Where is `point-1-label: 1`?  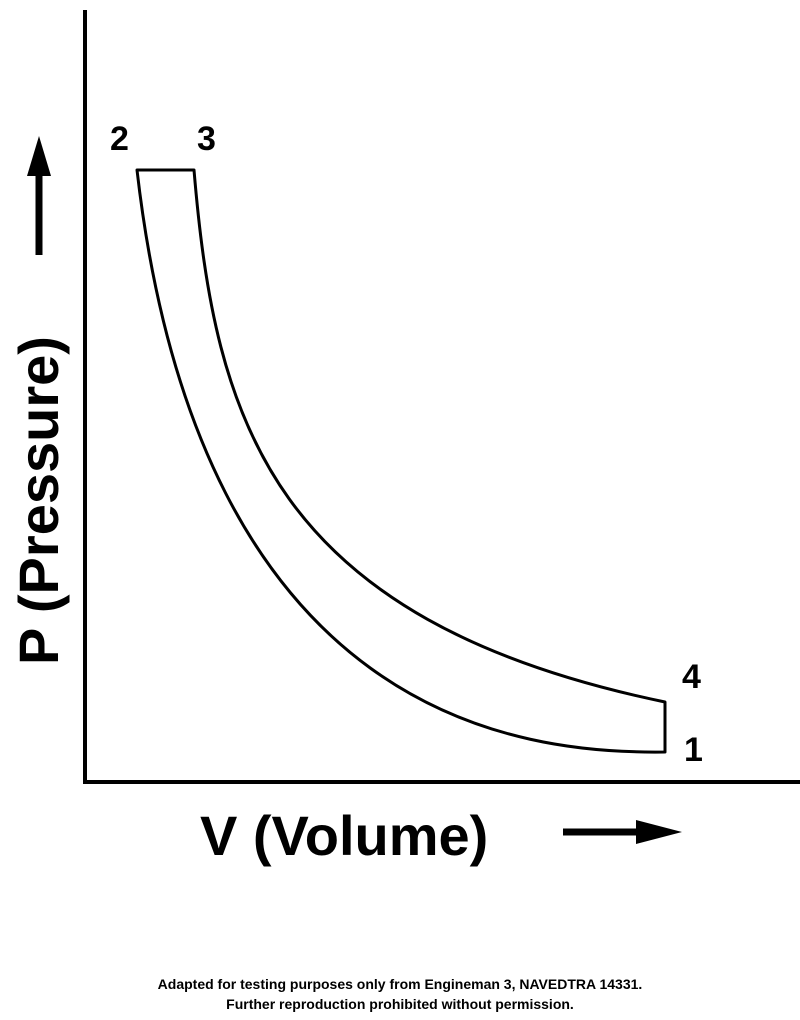
point-1-label: 1 is located at coordinates (693, 750).